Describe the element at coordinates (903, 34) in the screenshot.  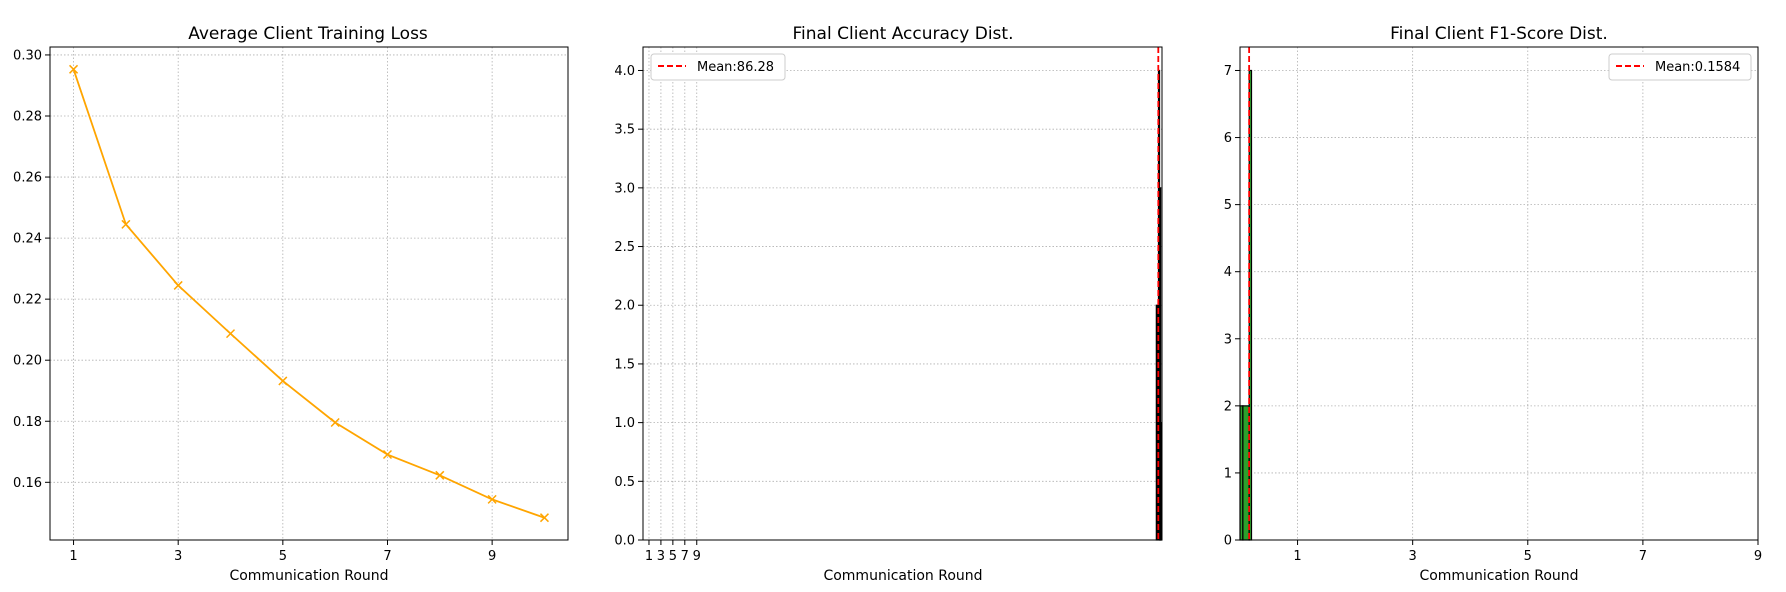
I see `chart-title: Final Client Accuracy Dist.` at that location.